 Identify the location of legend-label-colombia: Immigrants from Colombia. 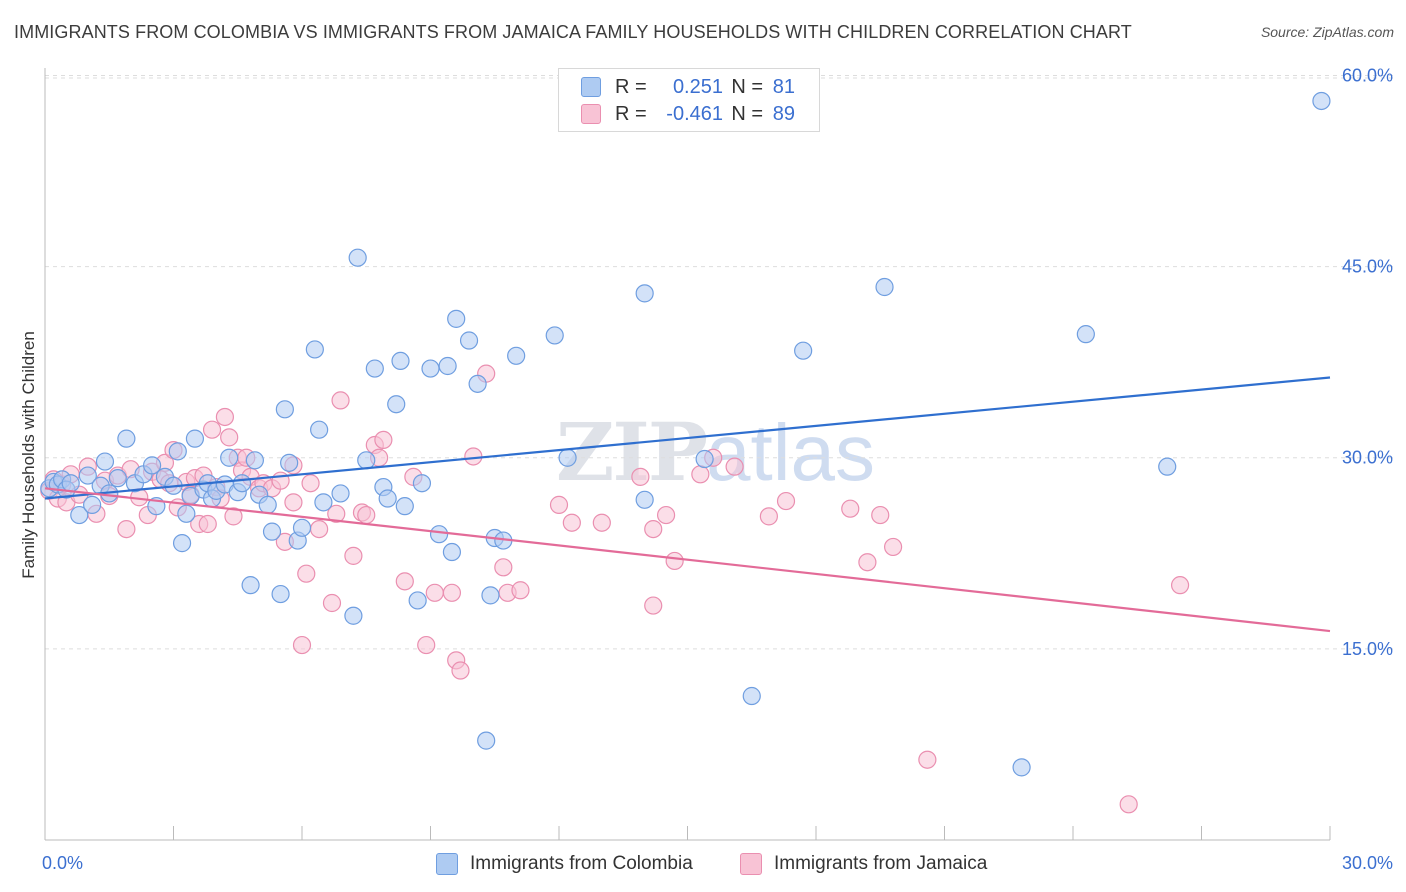
(581, 863).